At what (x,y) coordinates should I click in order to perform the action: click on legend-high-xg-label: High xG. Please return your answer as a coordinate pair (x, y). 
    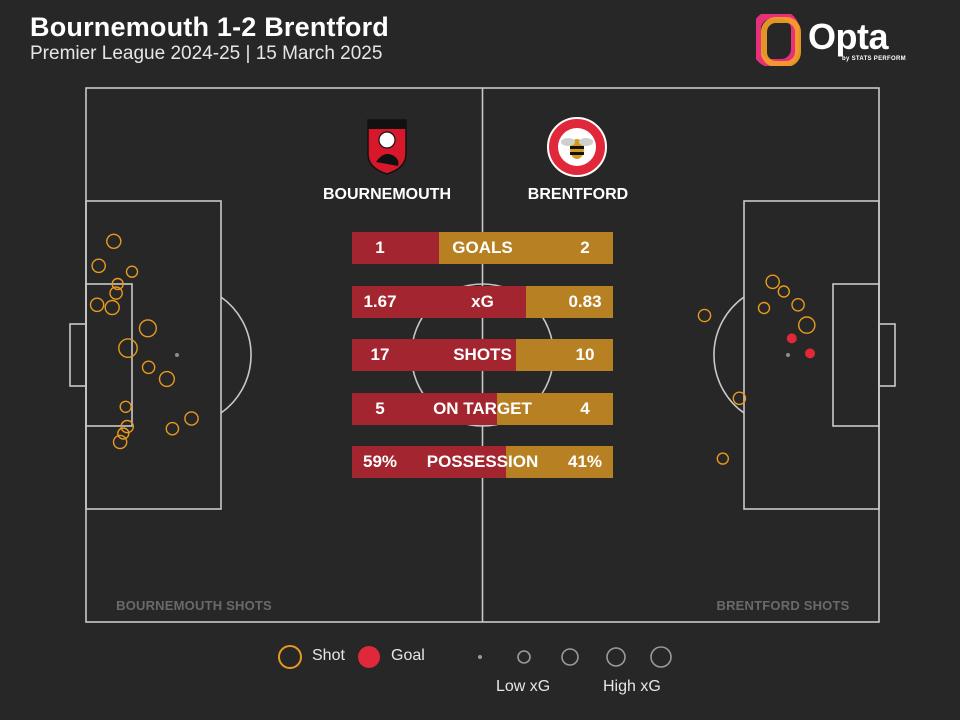
    Looking at the image, I should click on (632, 686).